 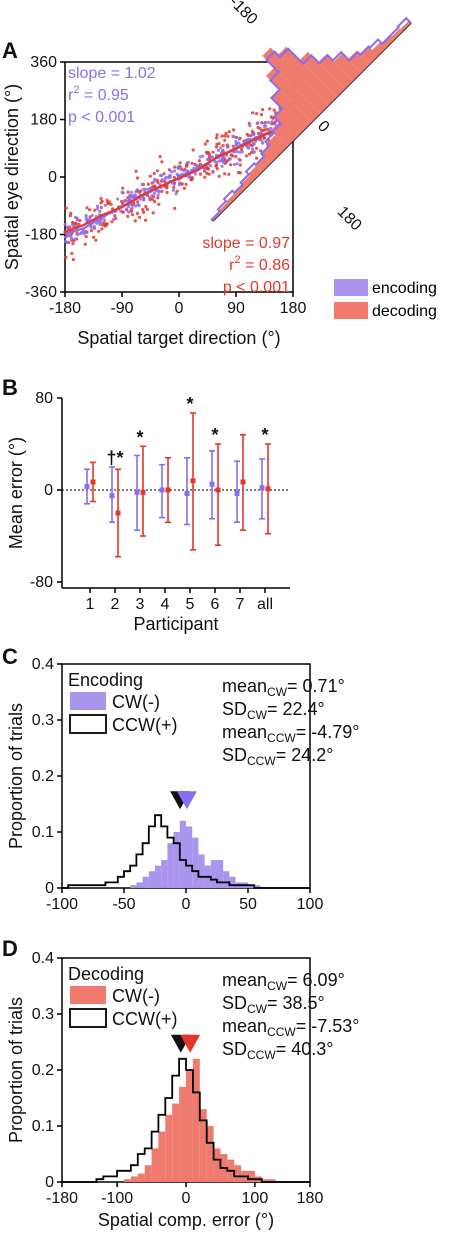 I want to click on panel-b-x-tick-label: 6, so click(x=215, y=604).